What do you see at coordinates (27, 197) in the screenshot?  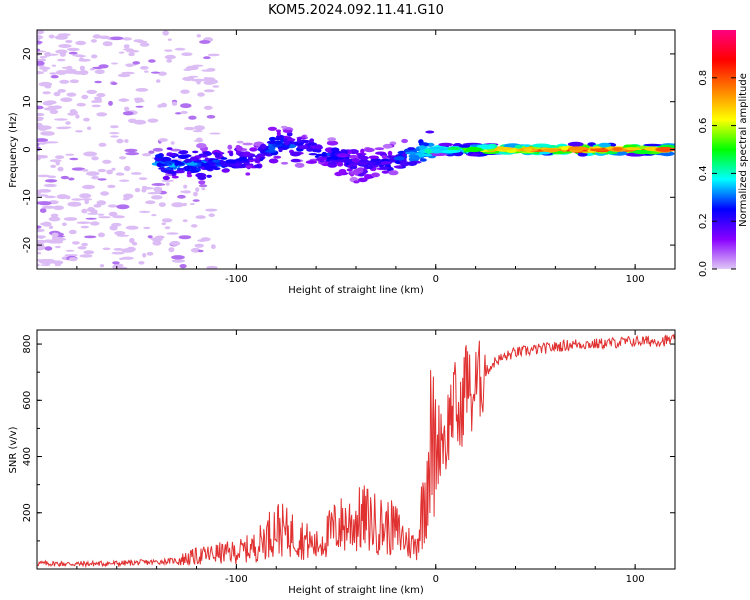 I see `y-tick-label: -10` at bounding box center [27, 197].